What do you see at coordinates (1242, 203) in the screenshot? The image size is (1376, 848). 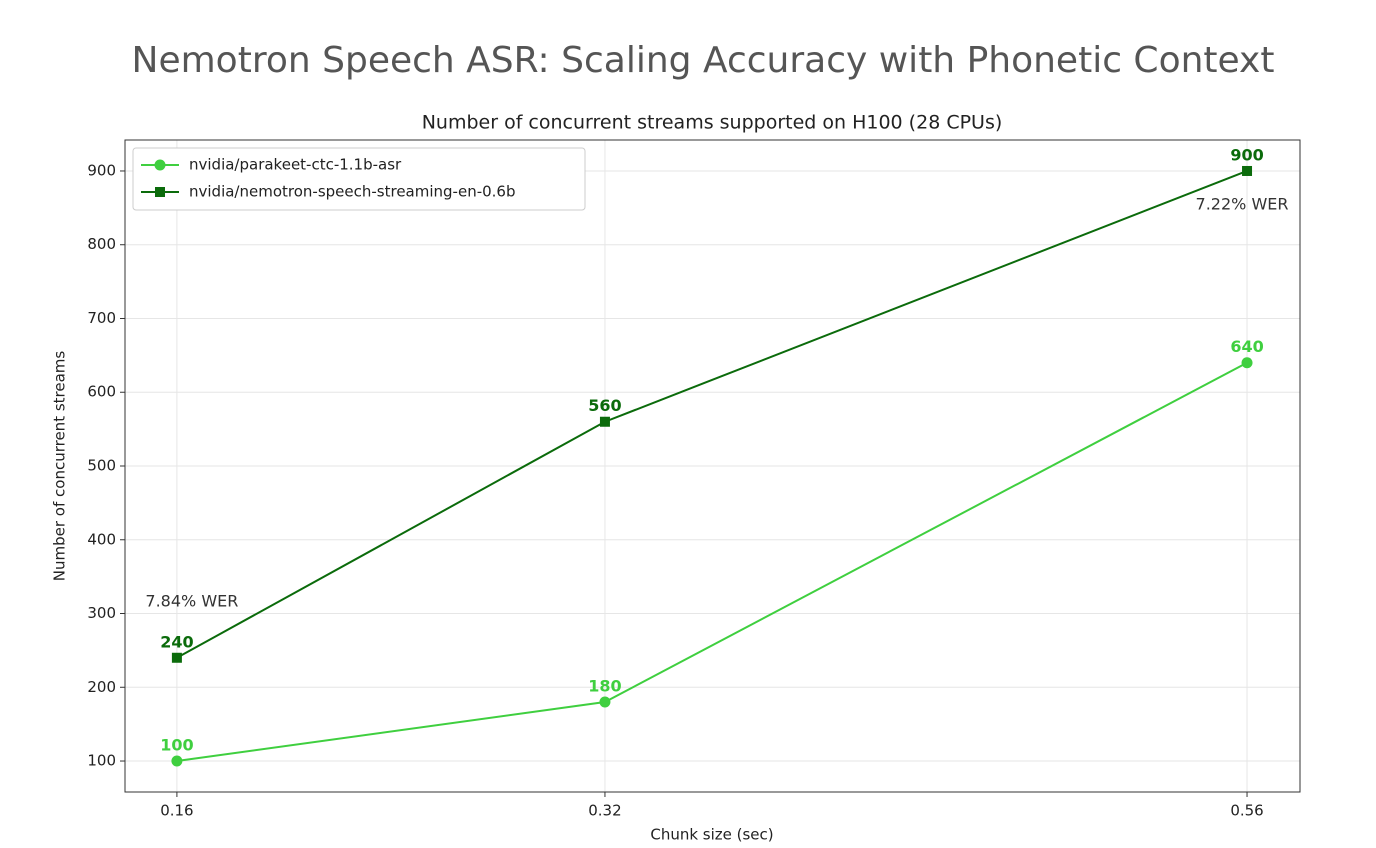 I see `annotation: 7.22% WER` at bounding box center [1242, 203].